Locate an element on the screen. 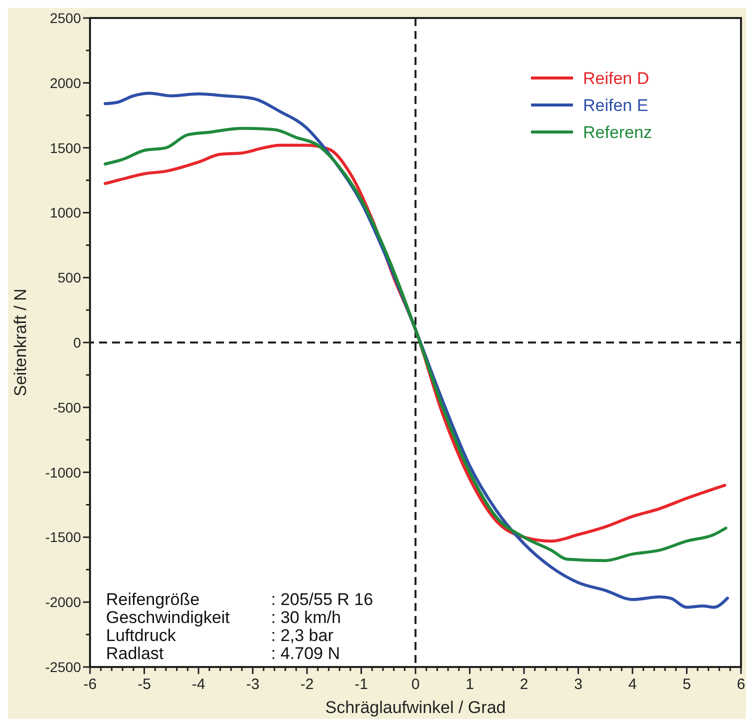  x-tick-label: -1 is located at coordinates (361, 684).